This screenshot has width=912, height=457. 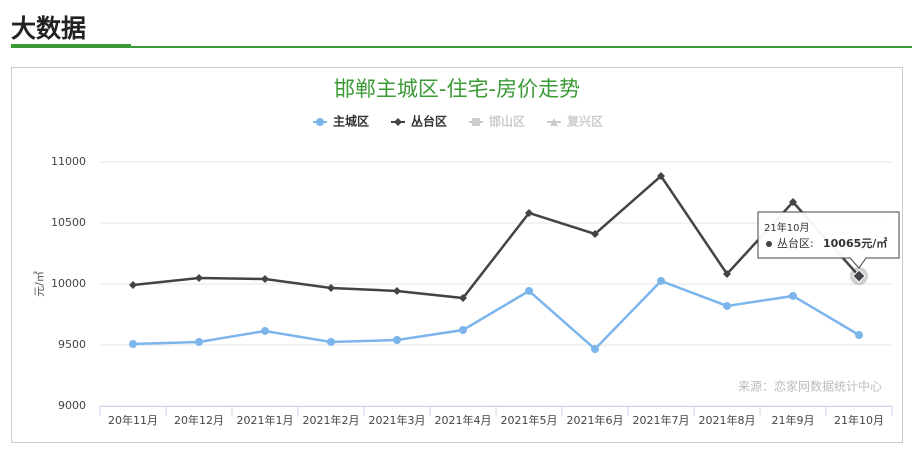 I want to click on tooltip-series: 丛台区:, so click(x=795, y=243).